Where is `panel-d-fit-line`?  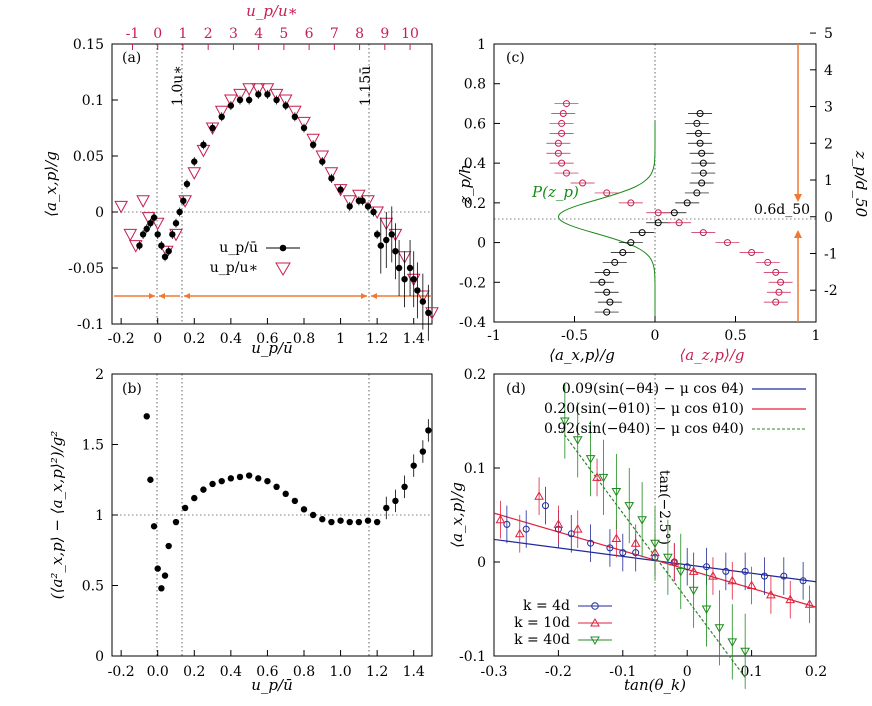
panel-d-fit-line is located at coordinates (651, 552).